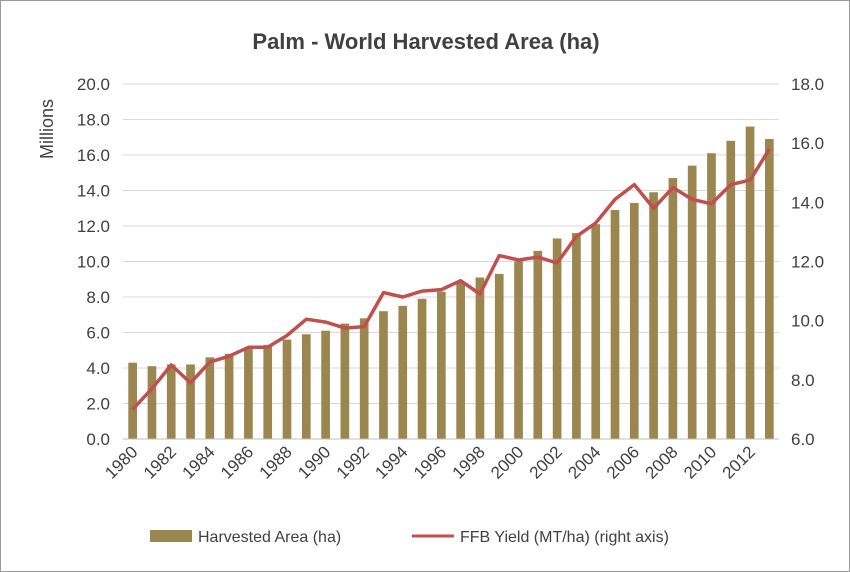  What do you see at coordinates (93, 120) in the screenshot?
I see `y-tick-label: 18.0` at bounding box center [93, 120].